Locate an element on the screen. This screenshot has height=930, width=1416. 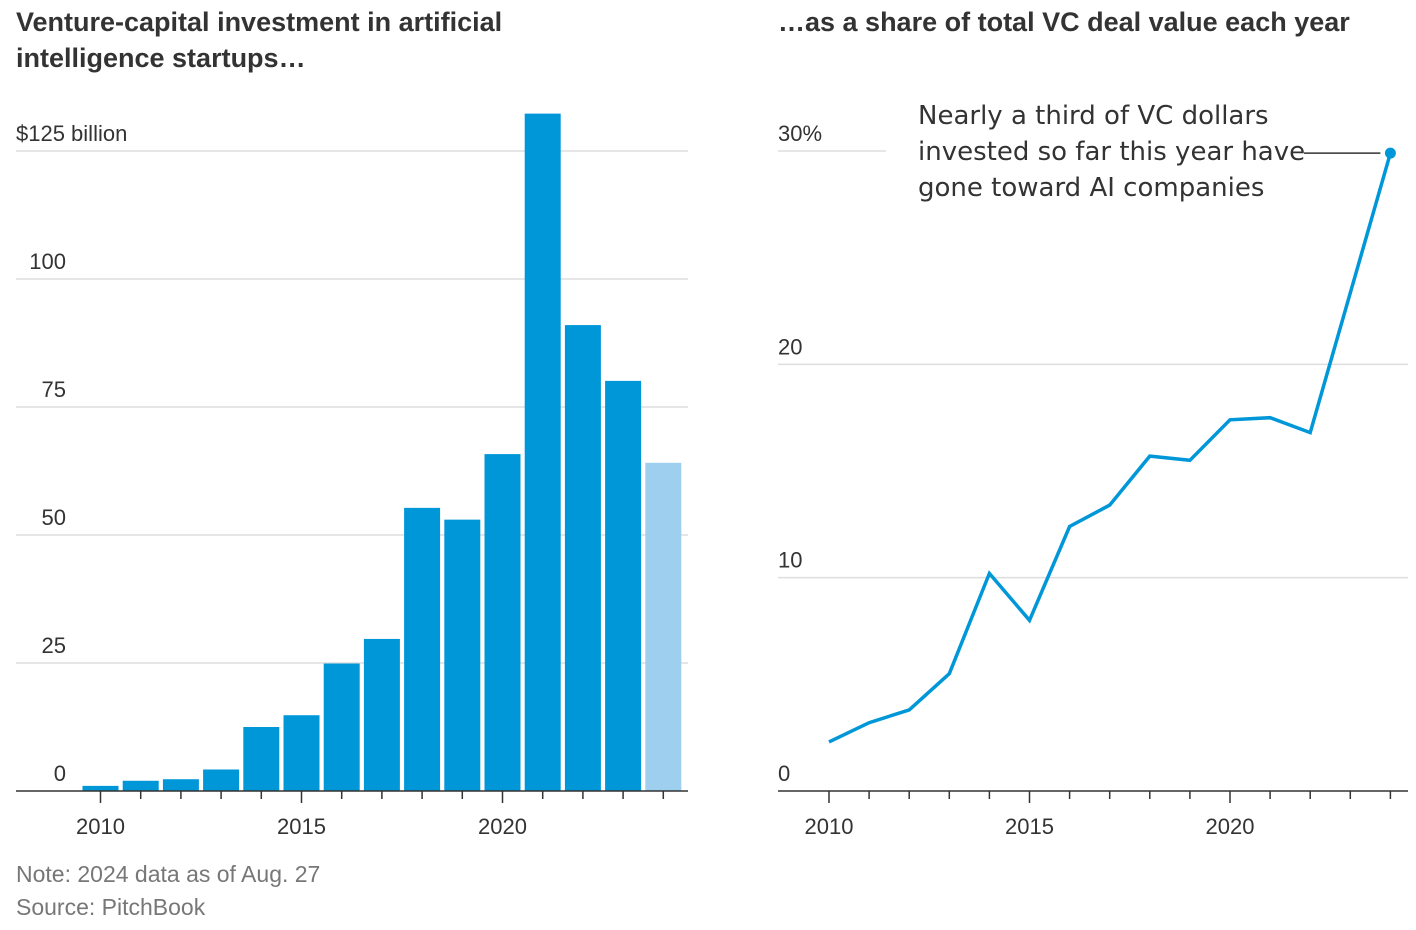
right-x-tick-labels: 2010 2015 2020 is located at coordinates (1030, 826).